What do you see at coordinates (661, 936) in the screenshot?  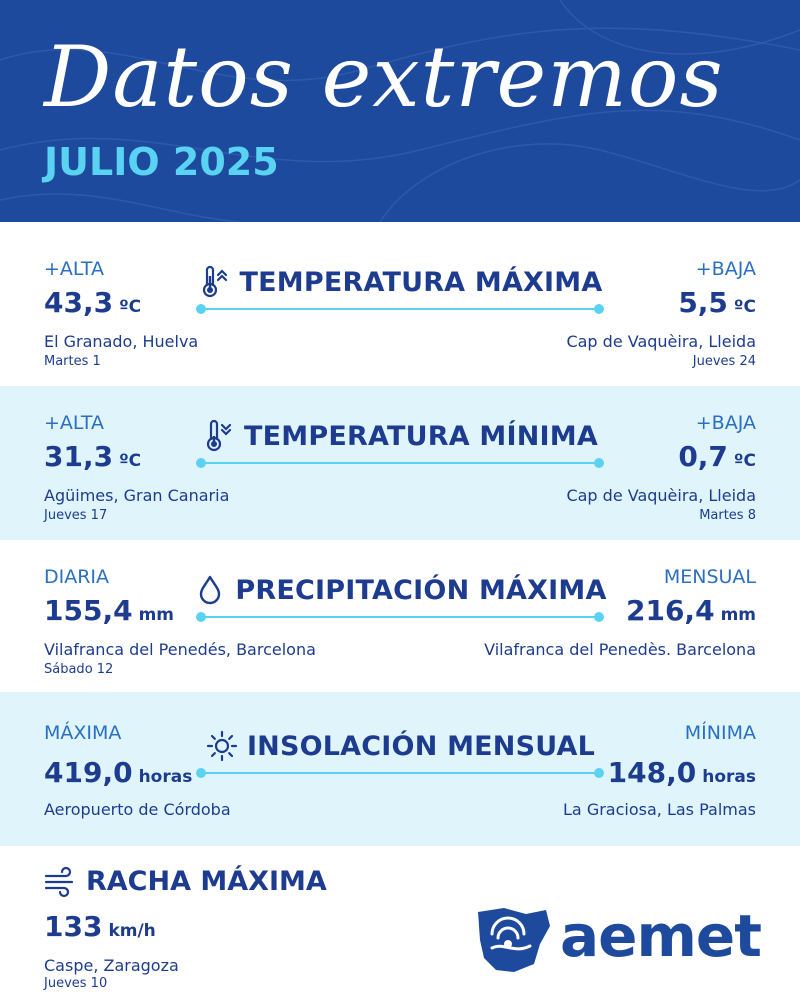 I see `aemet-logo-text: aemet` at bounding box center [661, 936].